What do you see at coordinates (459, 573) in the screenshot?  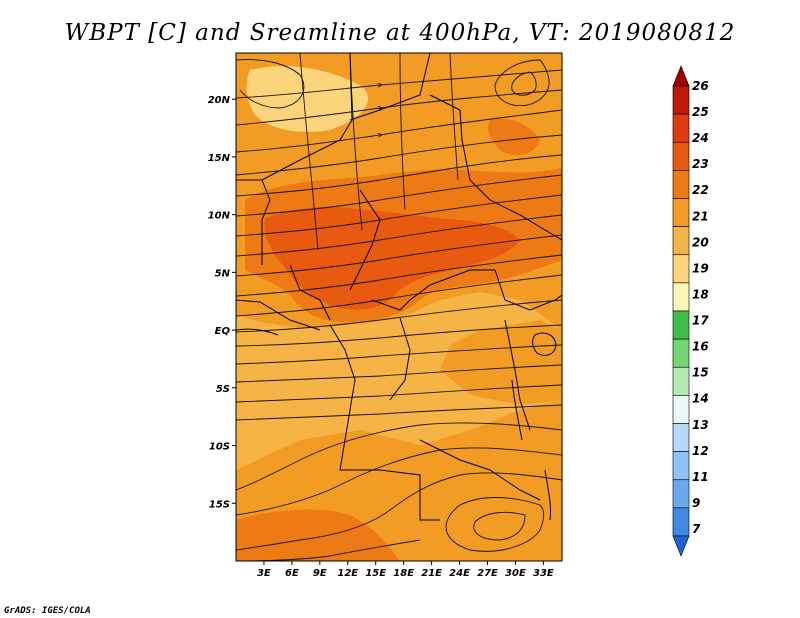 I see `lon-label: 24E` at bounding box center [459, 573].